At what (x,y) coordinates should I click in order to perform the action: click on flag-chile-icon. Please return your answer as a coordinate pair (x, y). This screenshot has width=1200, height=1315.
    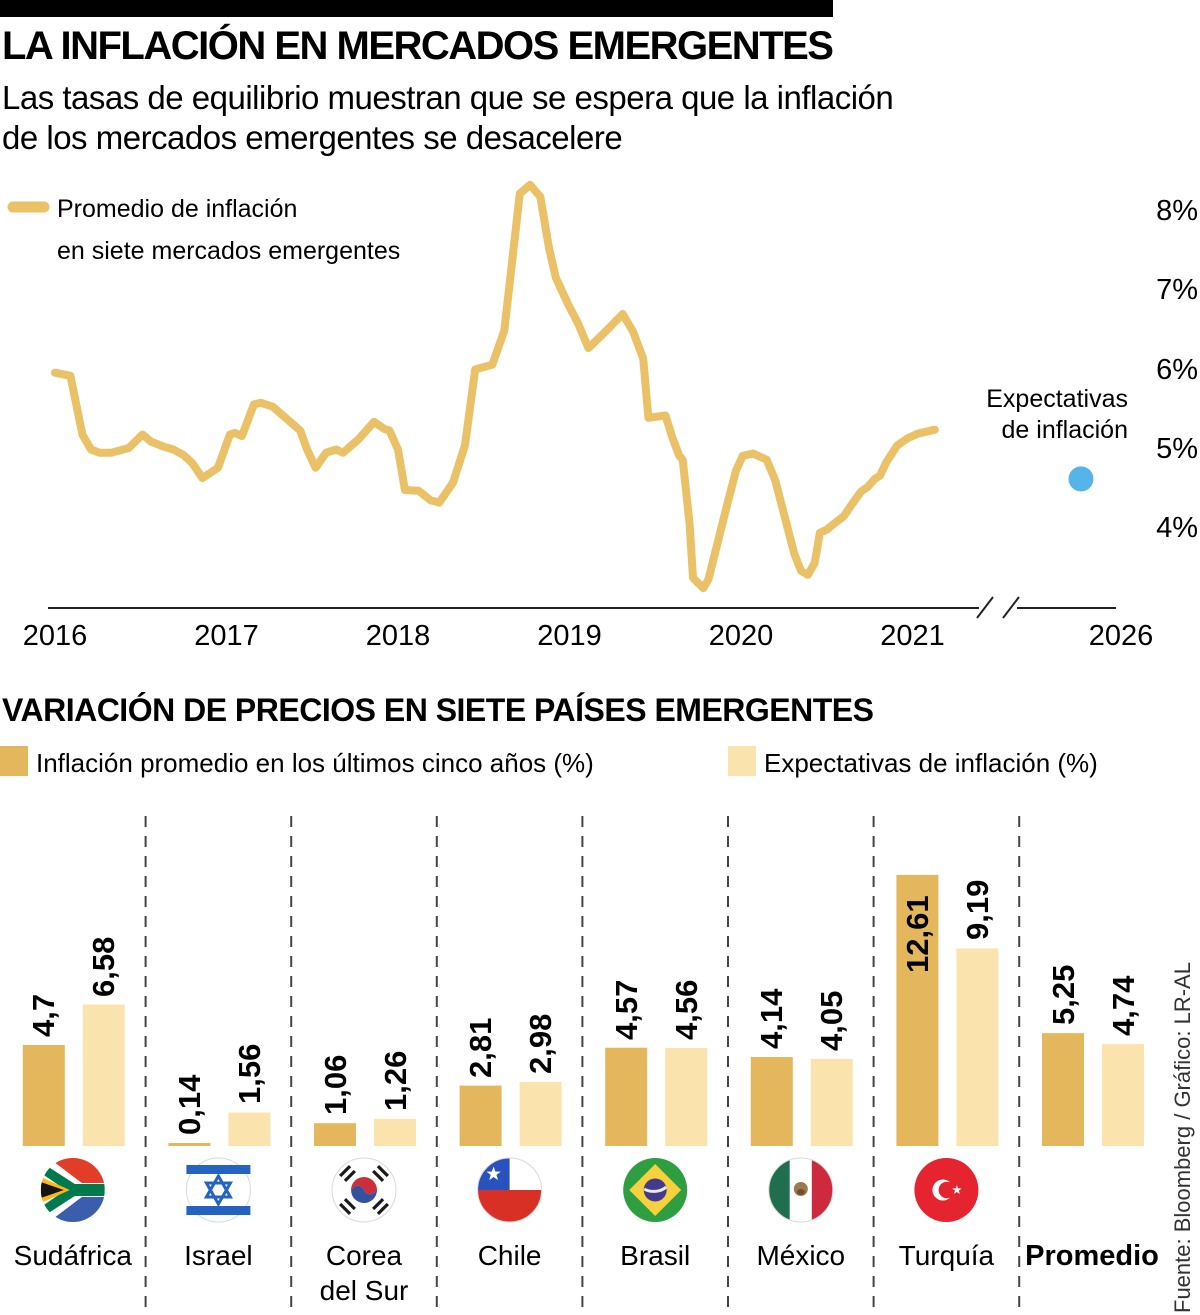
    Looking at the image, I should click on (510, 1190).